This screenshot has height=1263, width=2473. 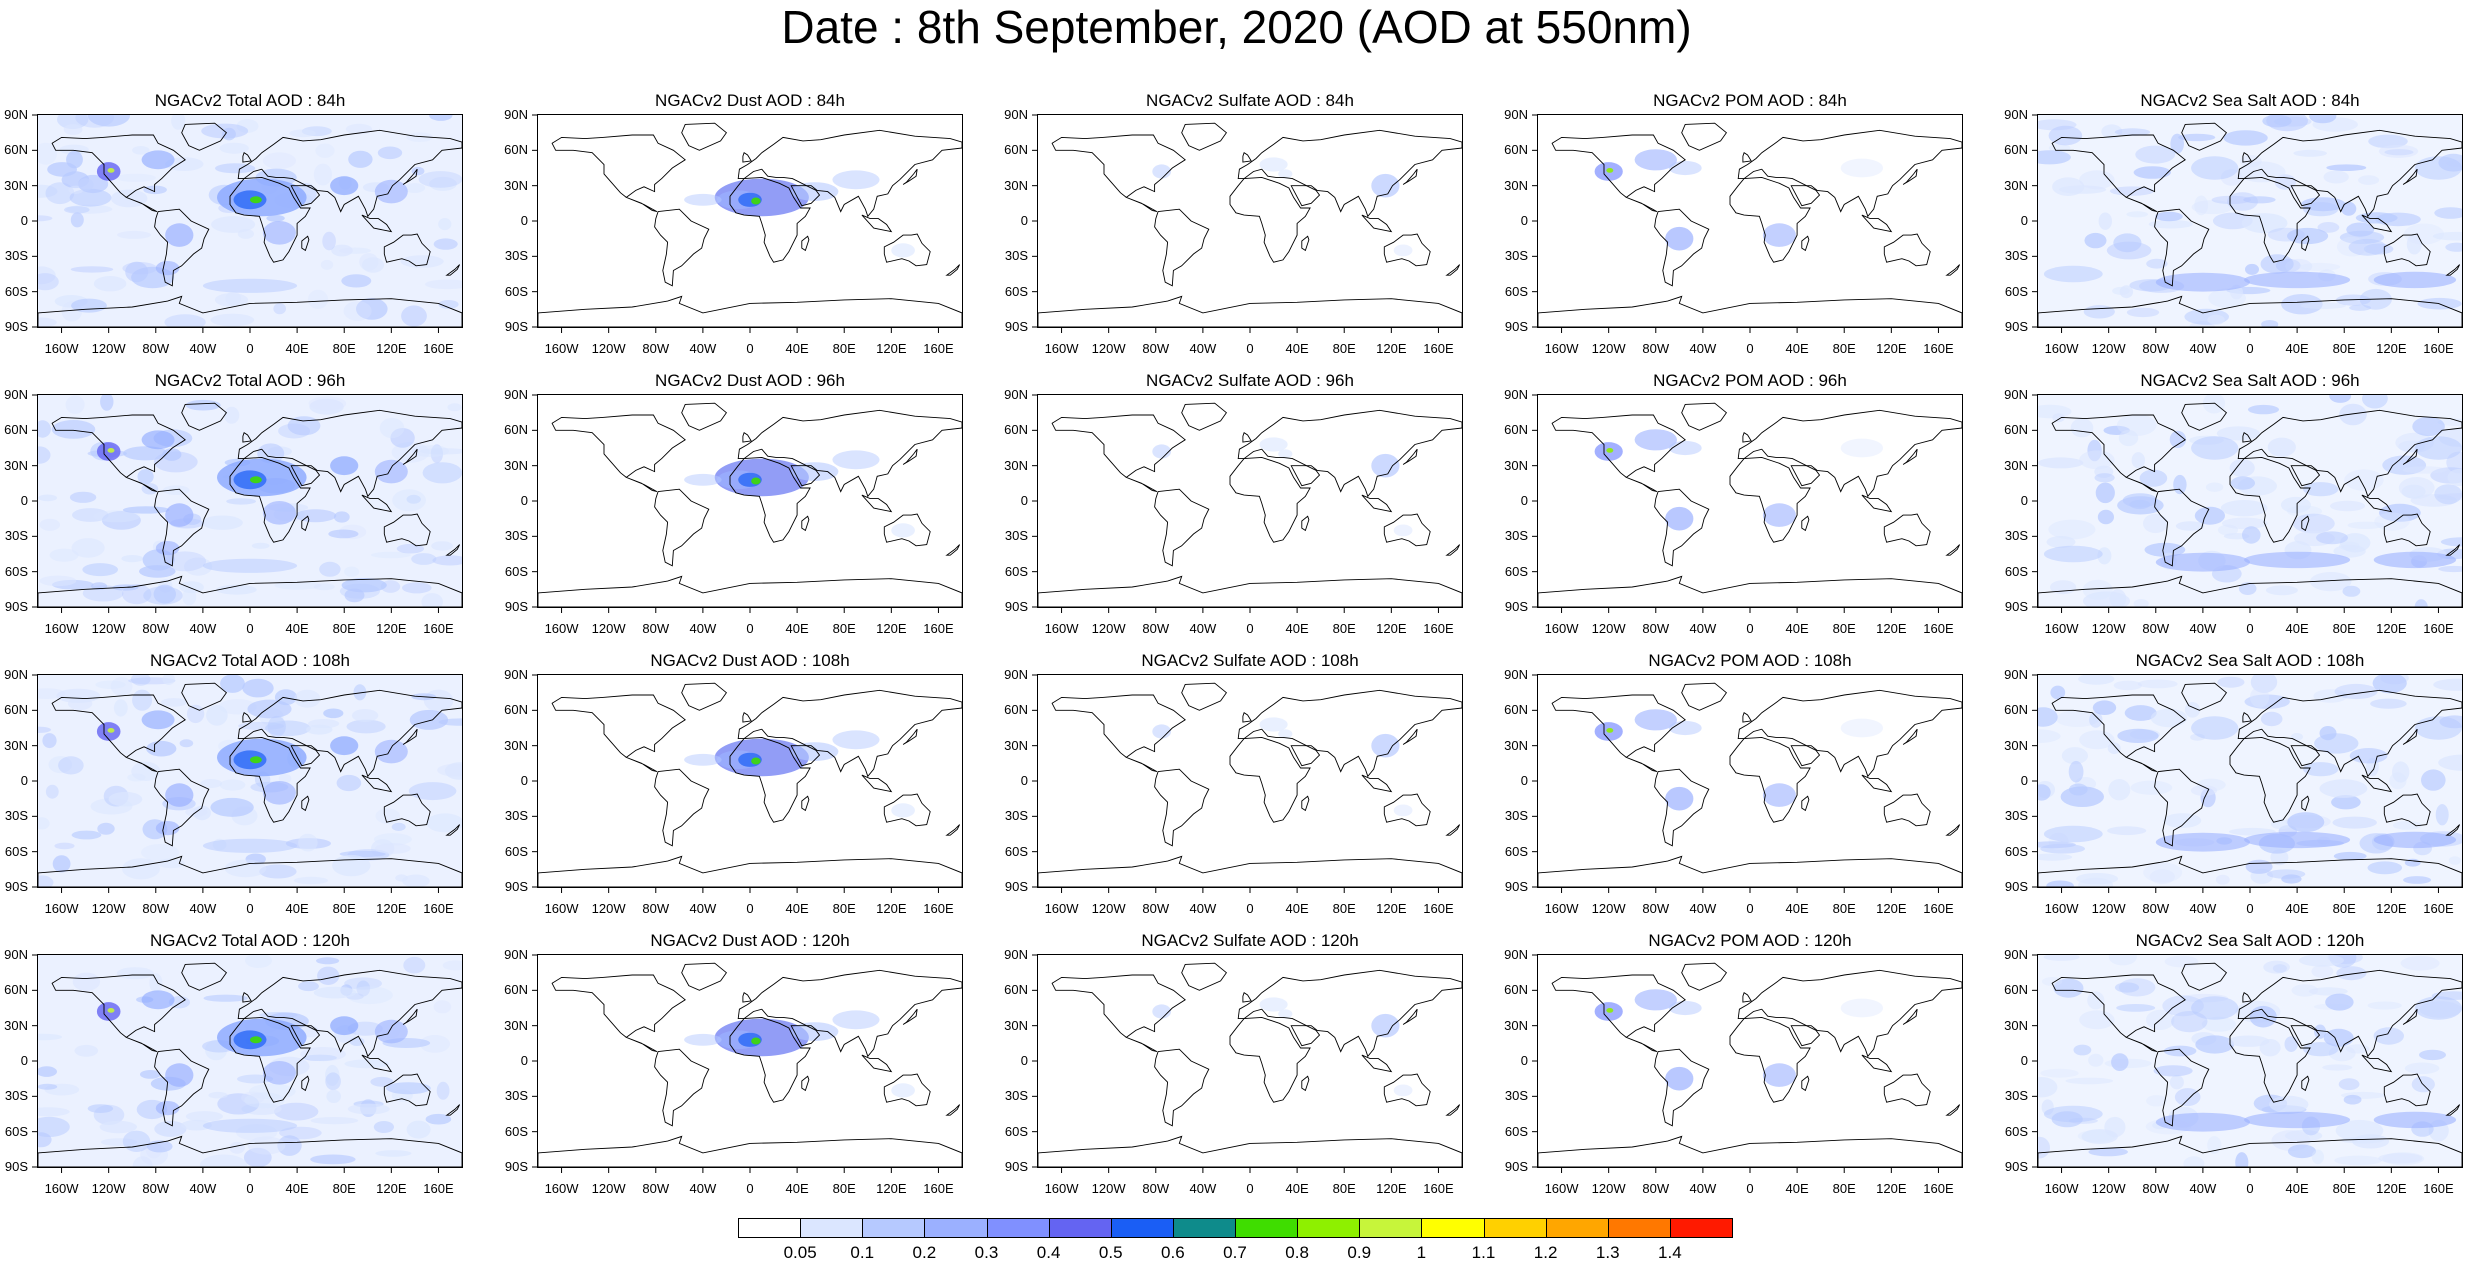 What do you see at coordinates (862, 1252) in the screenshot?
I see `colorbar-level-label: 0.1` at bounding box center [862, 1252].